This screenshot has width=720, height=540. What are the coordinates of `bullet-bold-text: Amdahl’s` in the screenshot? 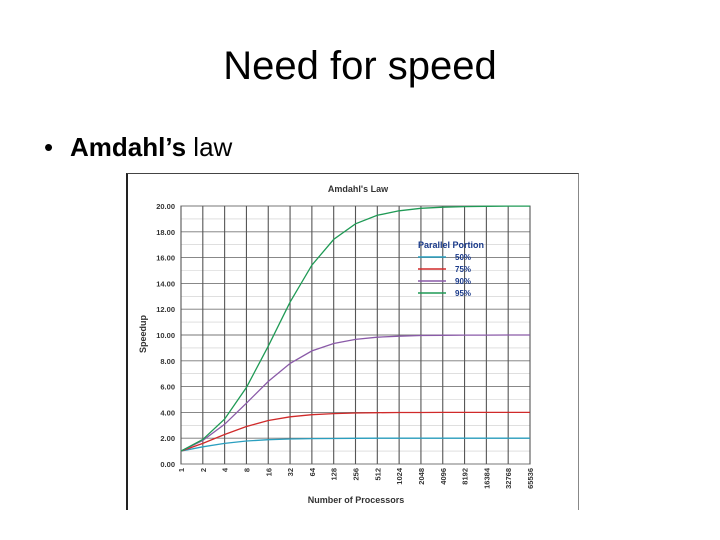 It's located at (128, 147).